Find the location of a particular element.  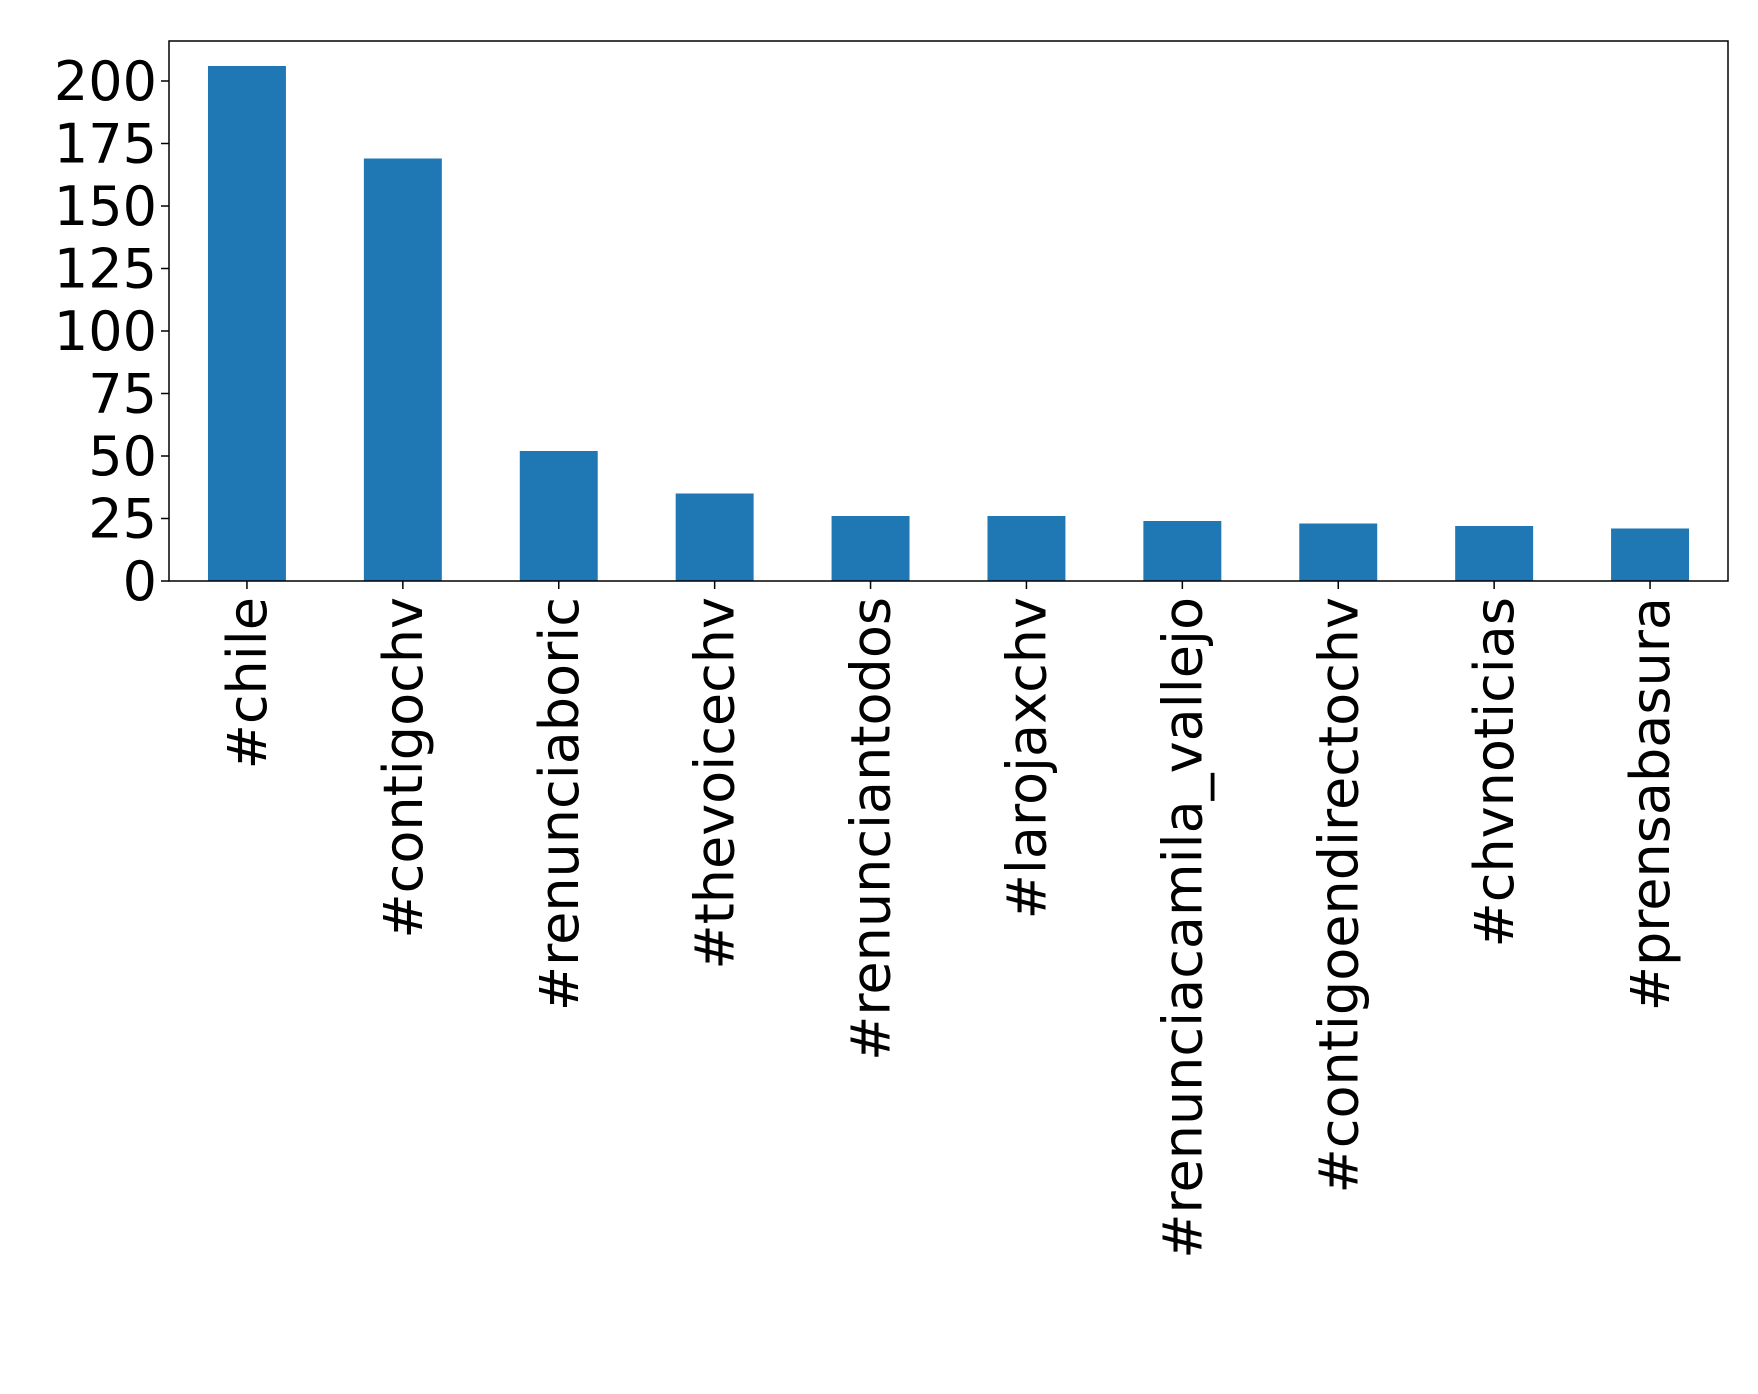

x-tick-label: #chile is located at coordinates (247, 683).